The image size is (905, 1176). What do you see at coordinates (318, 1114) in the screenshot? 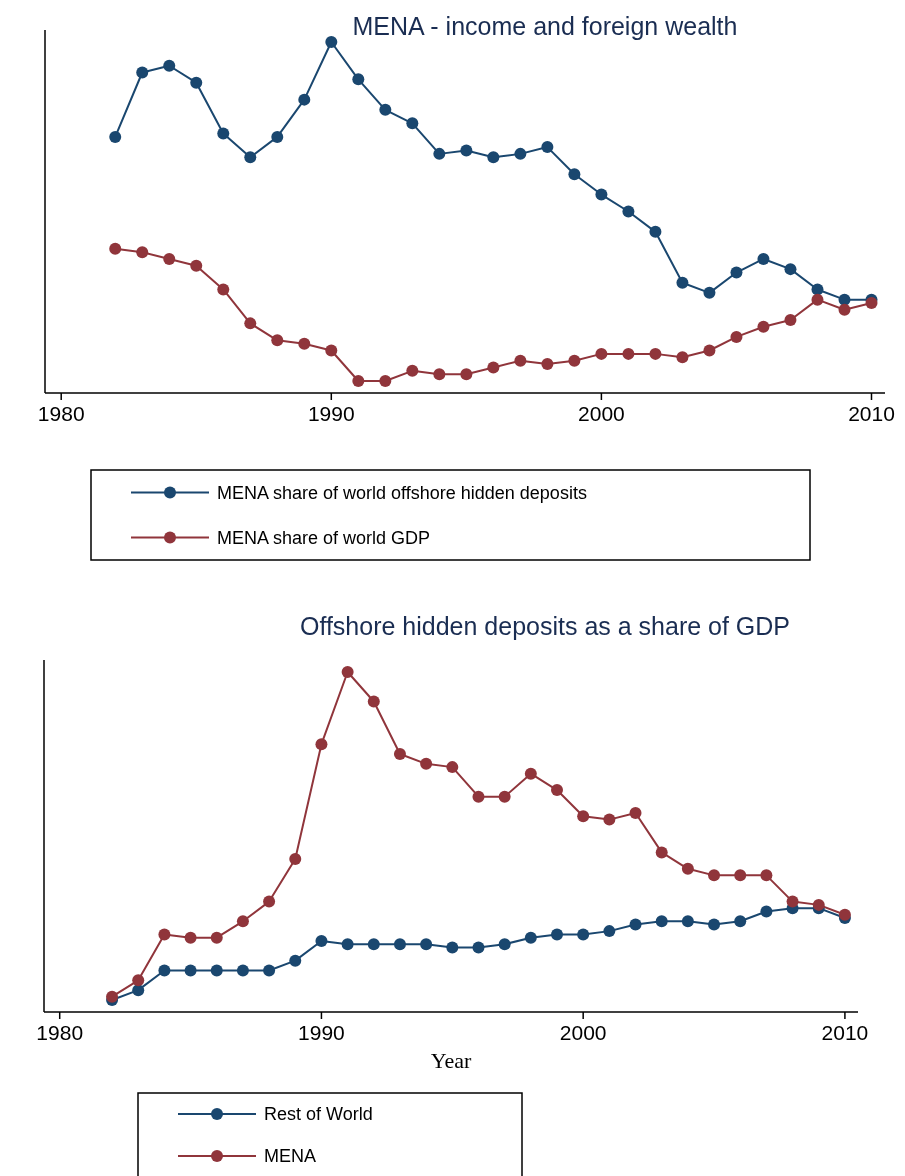
I see `legend-label: Rest of World` at bounding box center [318, 1114].